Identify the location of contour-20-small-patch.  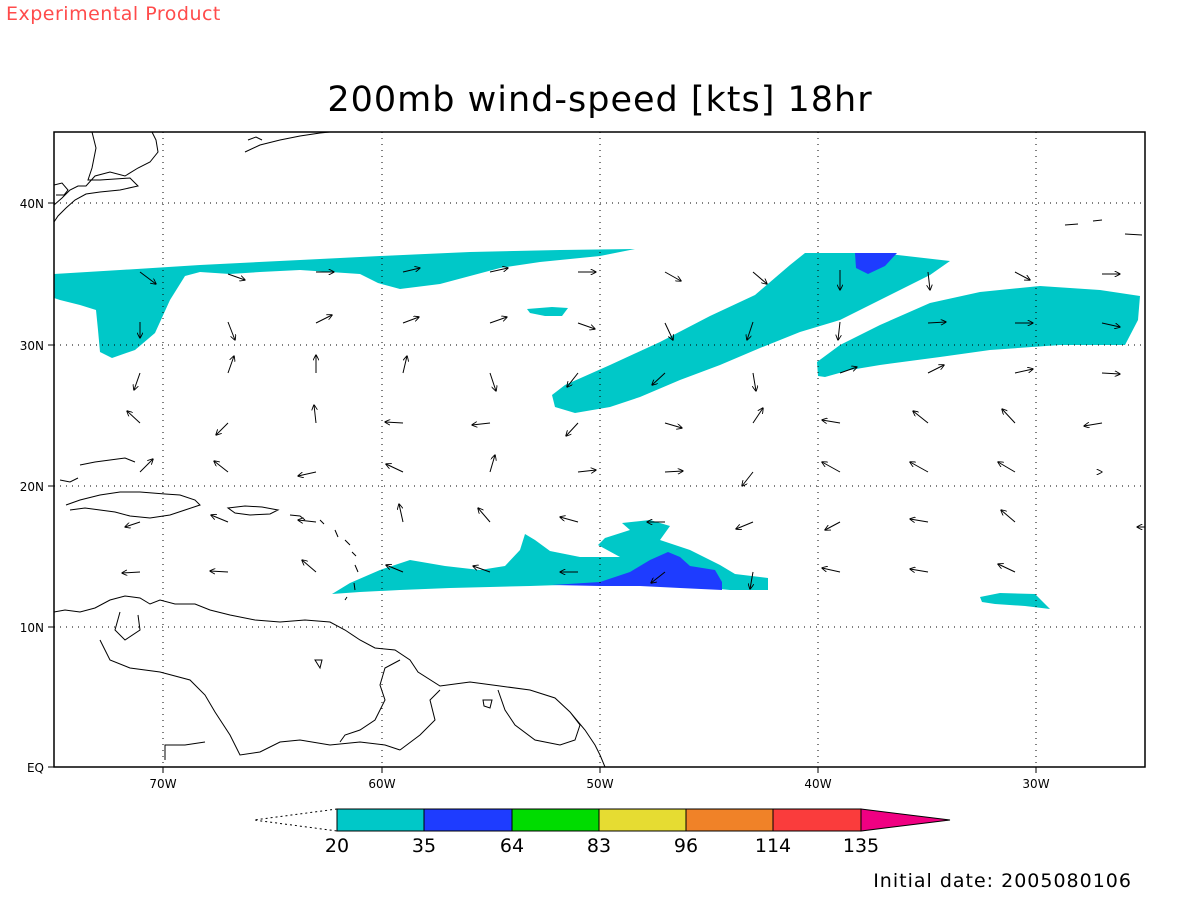
(547, 311).